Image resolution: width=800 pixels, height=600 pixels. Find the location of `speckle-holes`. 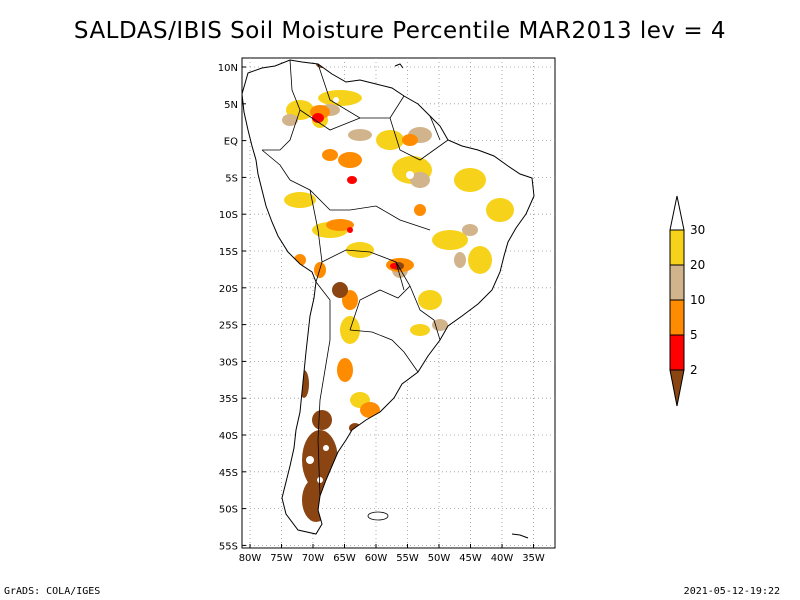

speckle-holes is located at coordinates (360, 290).